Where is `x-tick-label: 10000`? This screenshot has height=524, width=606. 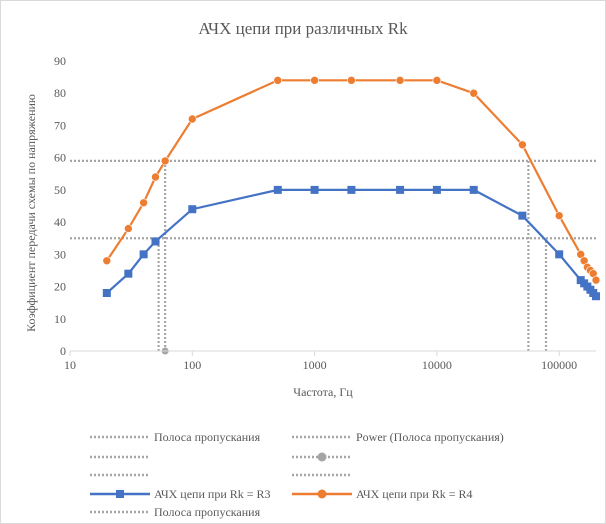 x-tick-label: 10000 is located at coordinates (437, 365).